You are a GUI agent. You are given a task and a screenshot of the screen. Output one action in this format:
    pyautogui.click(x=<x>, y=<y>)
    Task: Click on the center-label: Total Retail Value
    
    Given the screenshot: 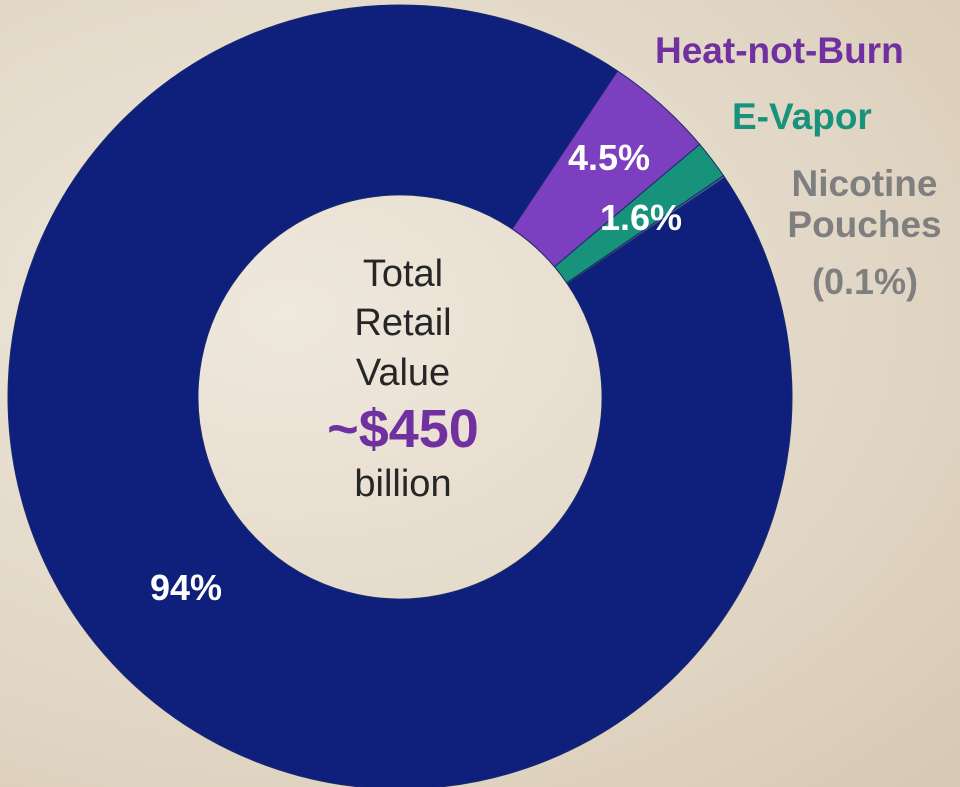 What is the action you would take?
    pyautogui.click(x=403, y=323)
    